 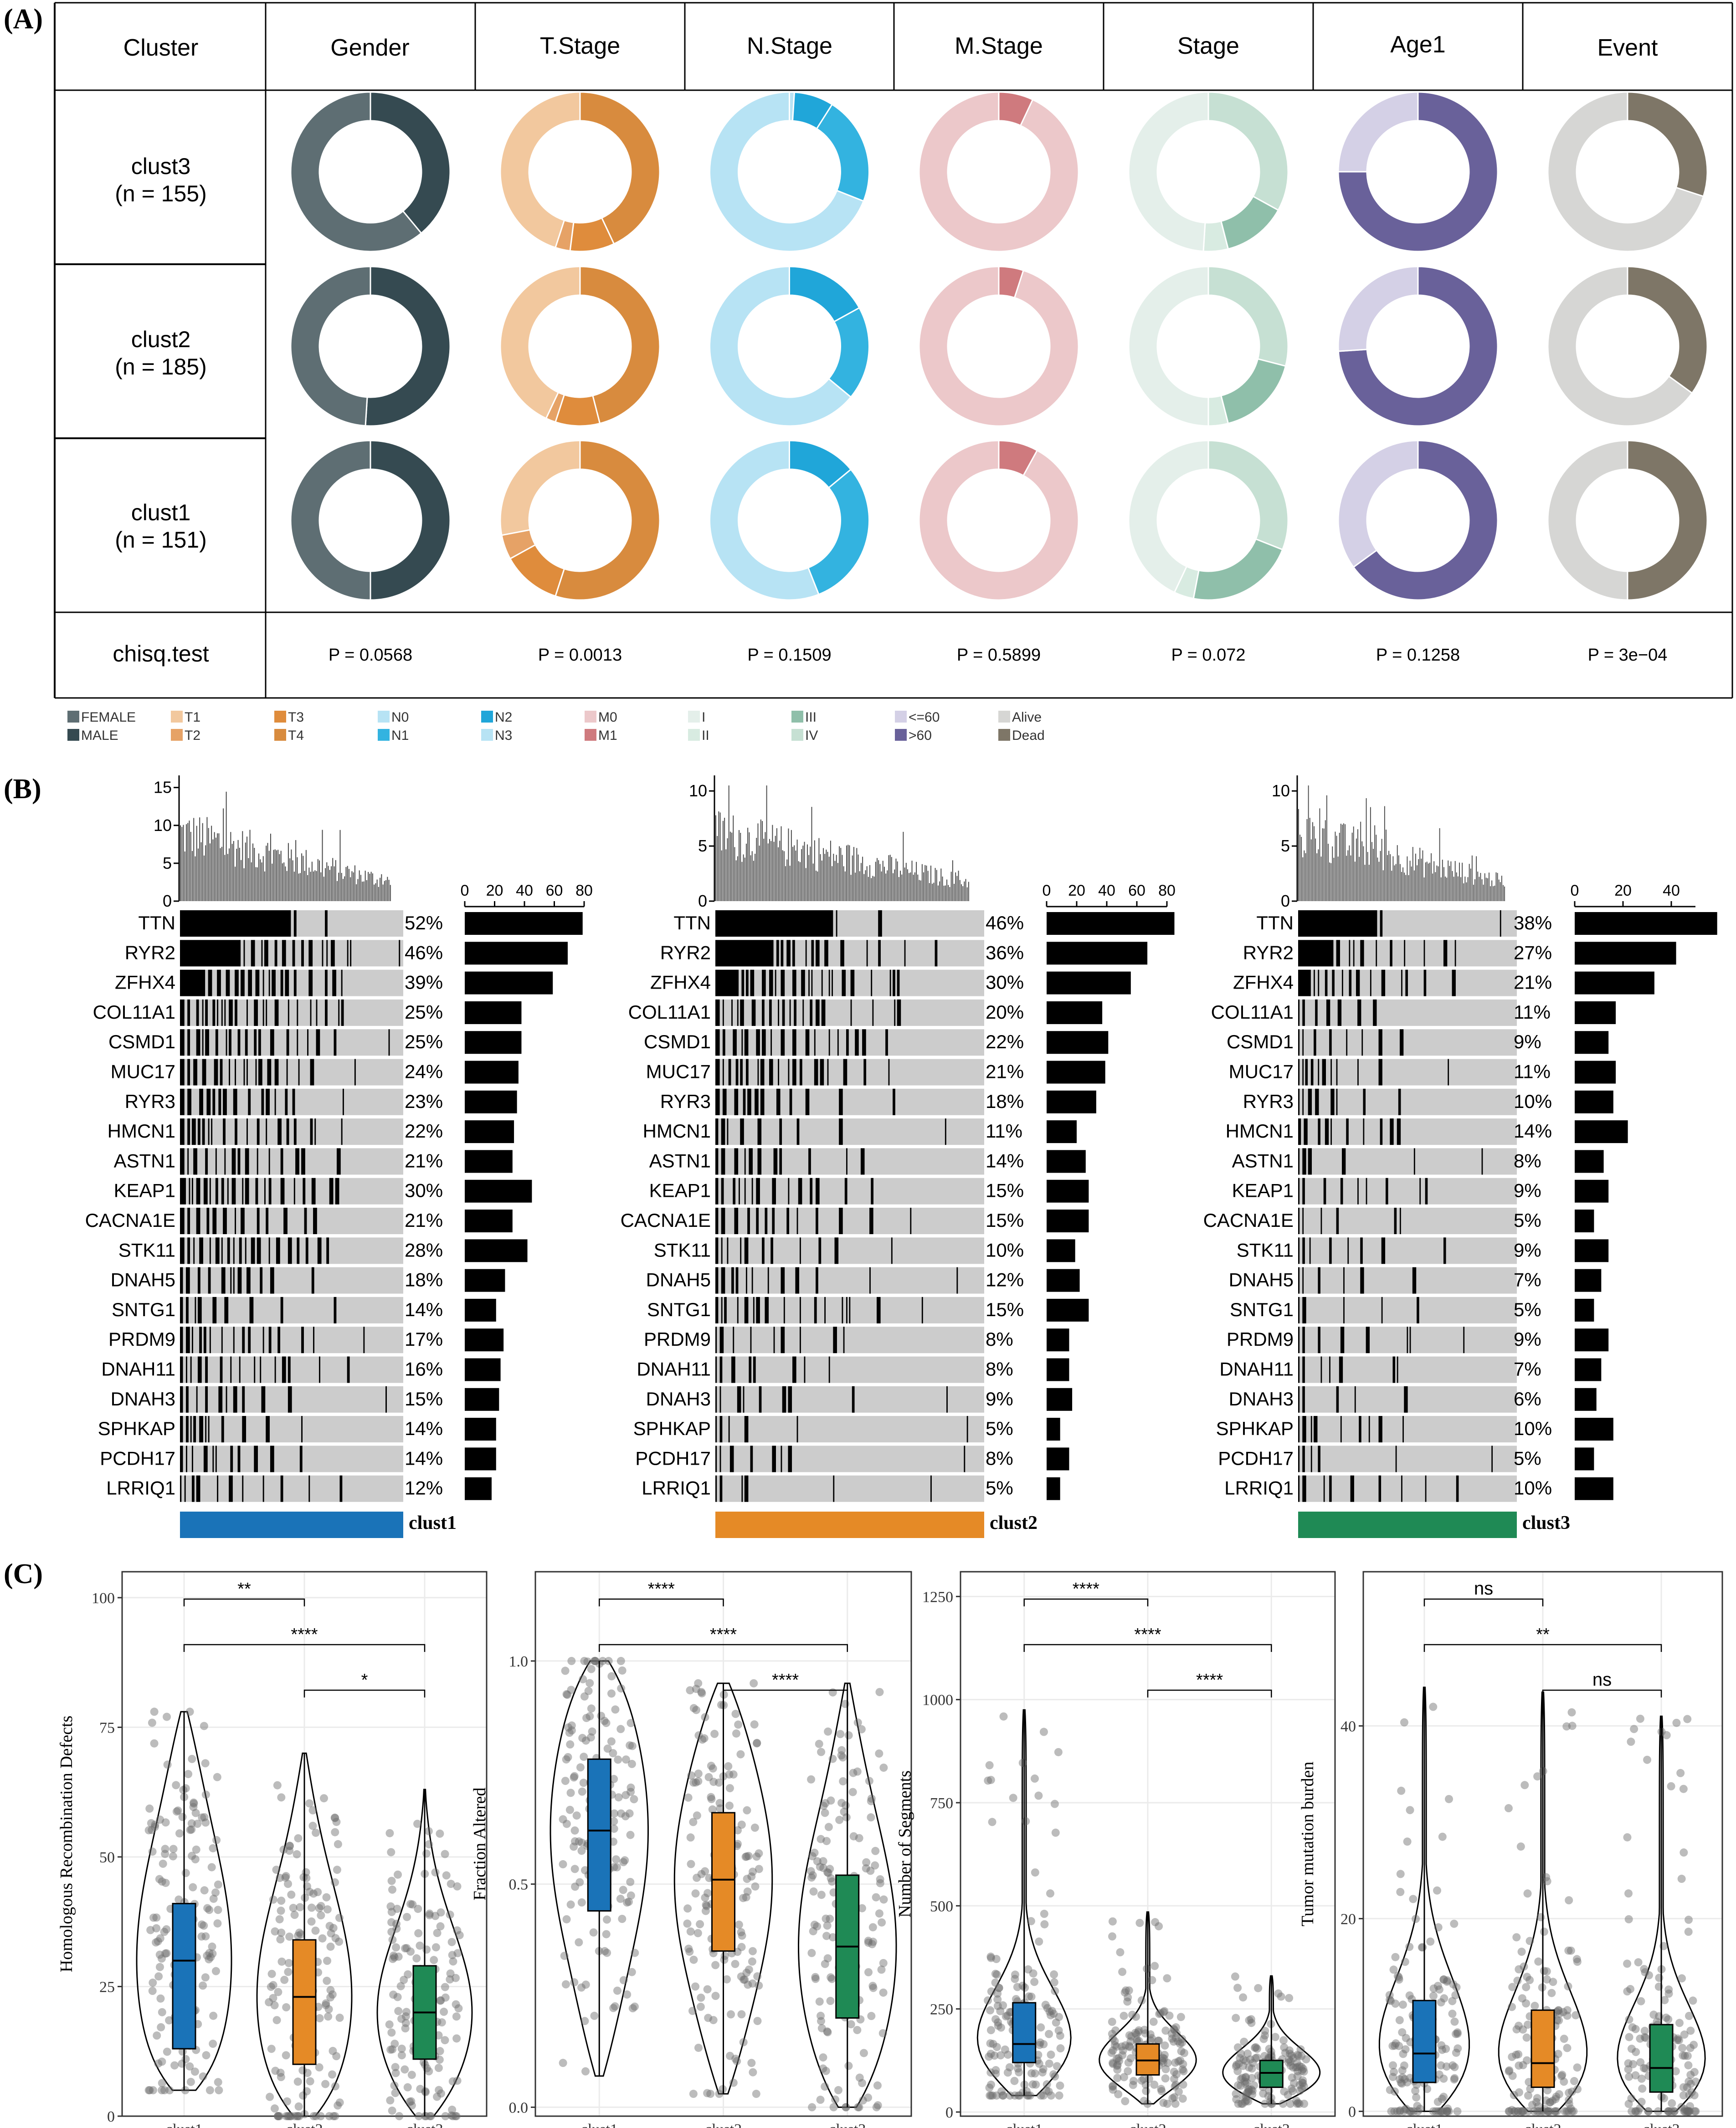 What do you see at coordinates (424, 1220) in the screenshot?
I see `mutation-percent: 21%` at bounding box center [424, 1220].